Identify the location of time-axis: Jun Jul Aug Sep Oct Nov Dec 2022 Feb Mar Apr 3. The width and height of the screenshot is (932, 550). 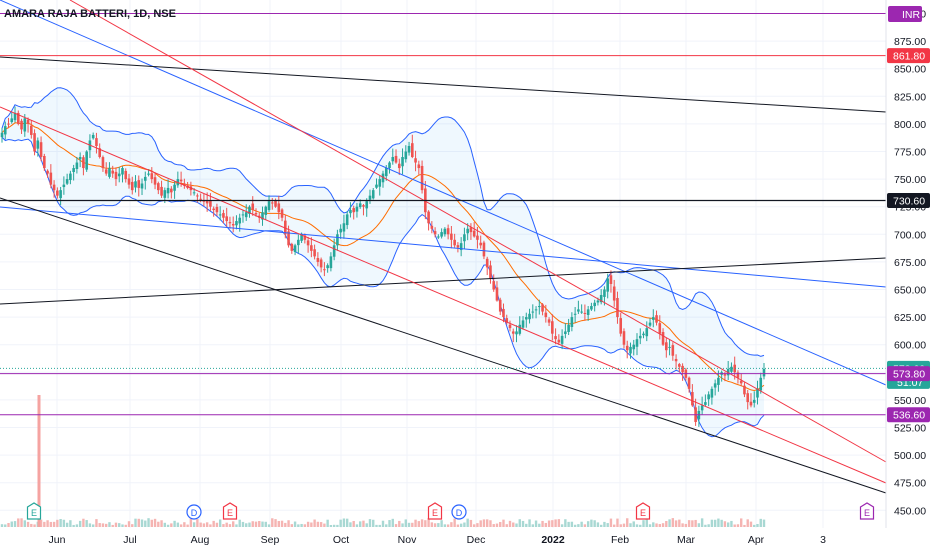
(438, 540).